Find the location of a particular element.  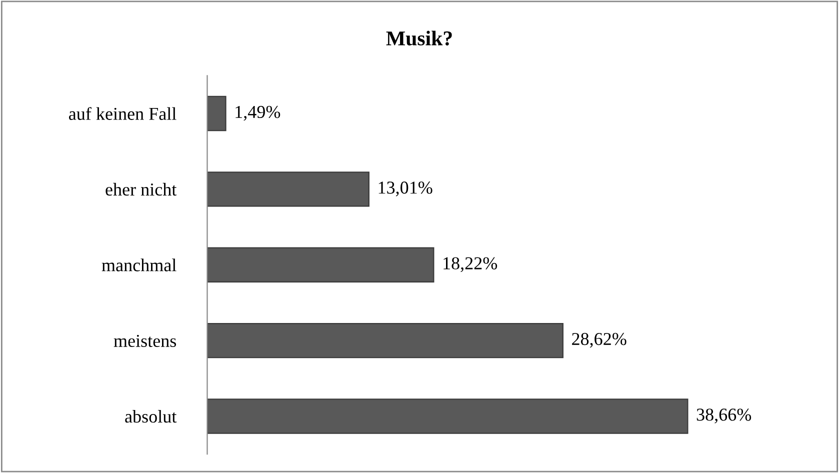

data-label: 28,62% is located at coordinates (599, 340).